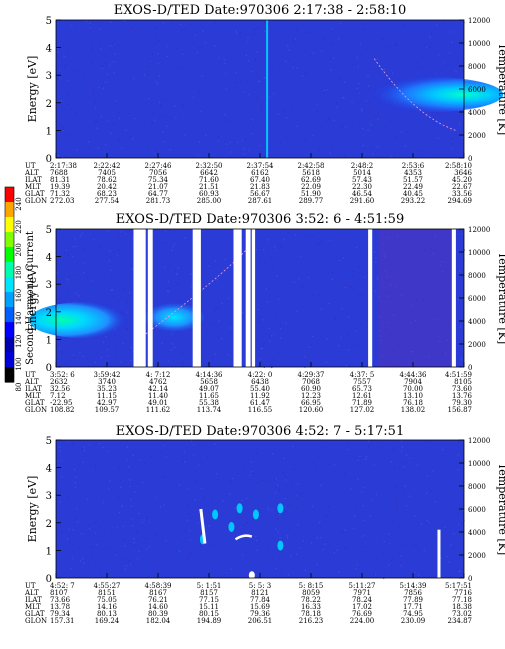 The height and width of the screenshot is (649, 505). Describe the element at coordinates (362, 194) in the screenshot. I see `table-cell: 46.54` at that location.